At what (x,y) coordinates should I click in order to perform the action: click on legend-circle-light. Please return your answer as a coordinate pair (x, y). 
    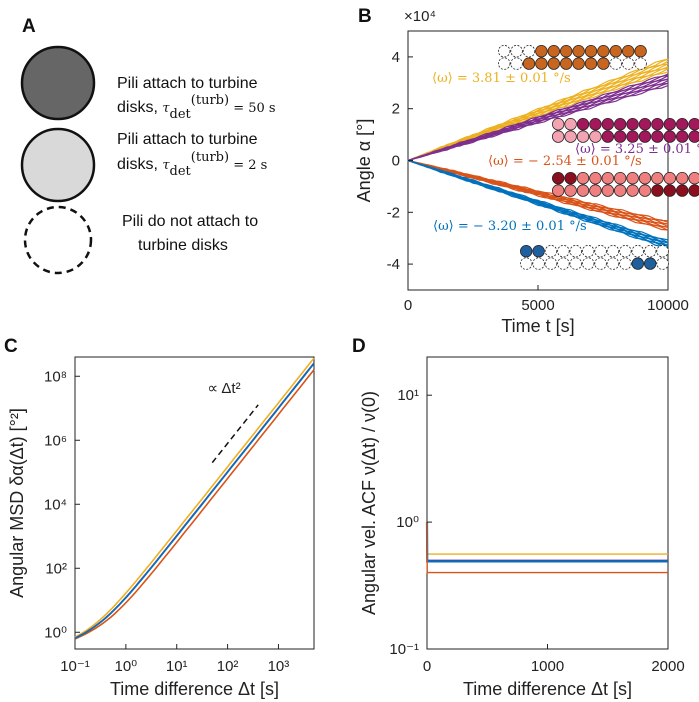
    Looking at the image, I should click on (58, 165).